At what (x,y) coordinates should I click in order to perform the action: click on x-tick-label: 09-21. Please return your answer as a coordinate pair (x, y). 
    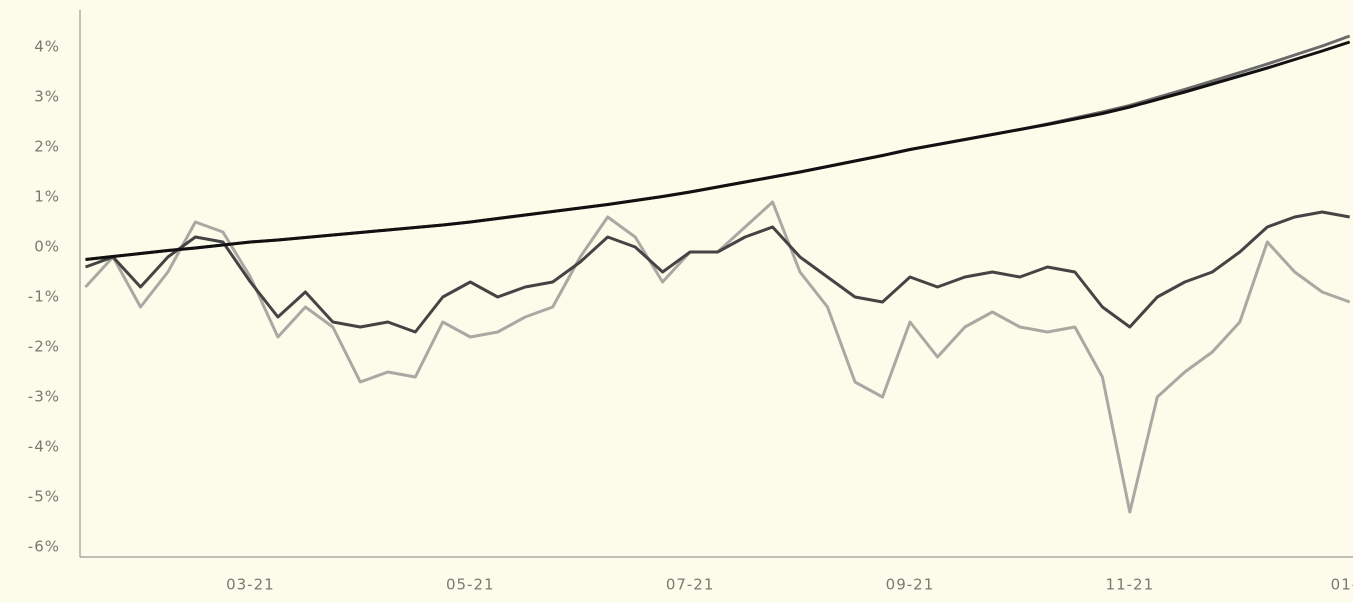
    Looking at the image, I should click on (910, 585).